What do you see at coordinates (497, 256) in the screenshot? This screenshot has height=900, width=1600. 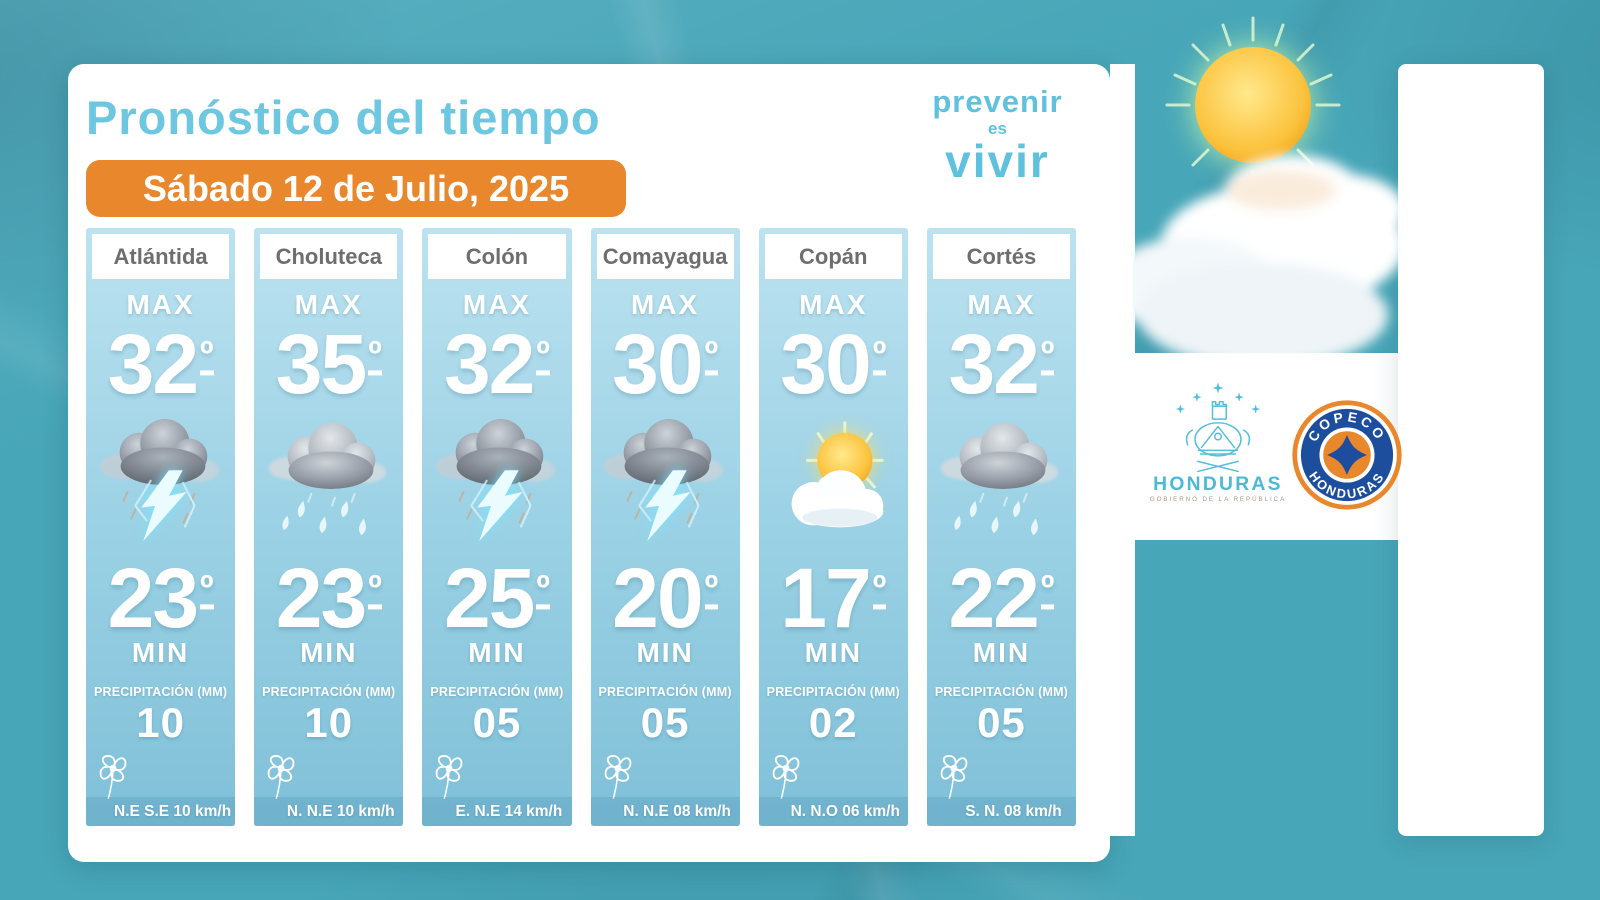 I see `department-name: Colón` at bounding box center [497, 256].